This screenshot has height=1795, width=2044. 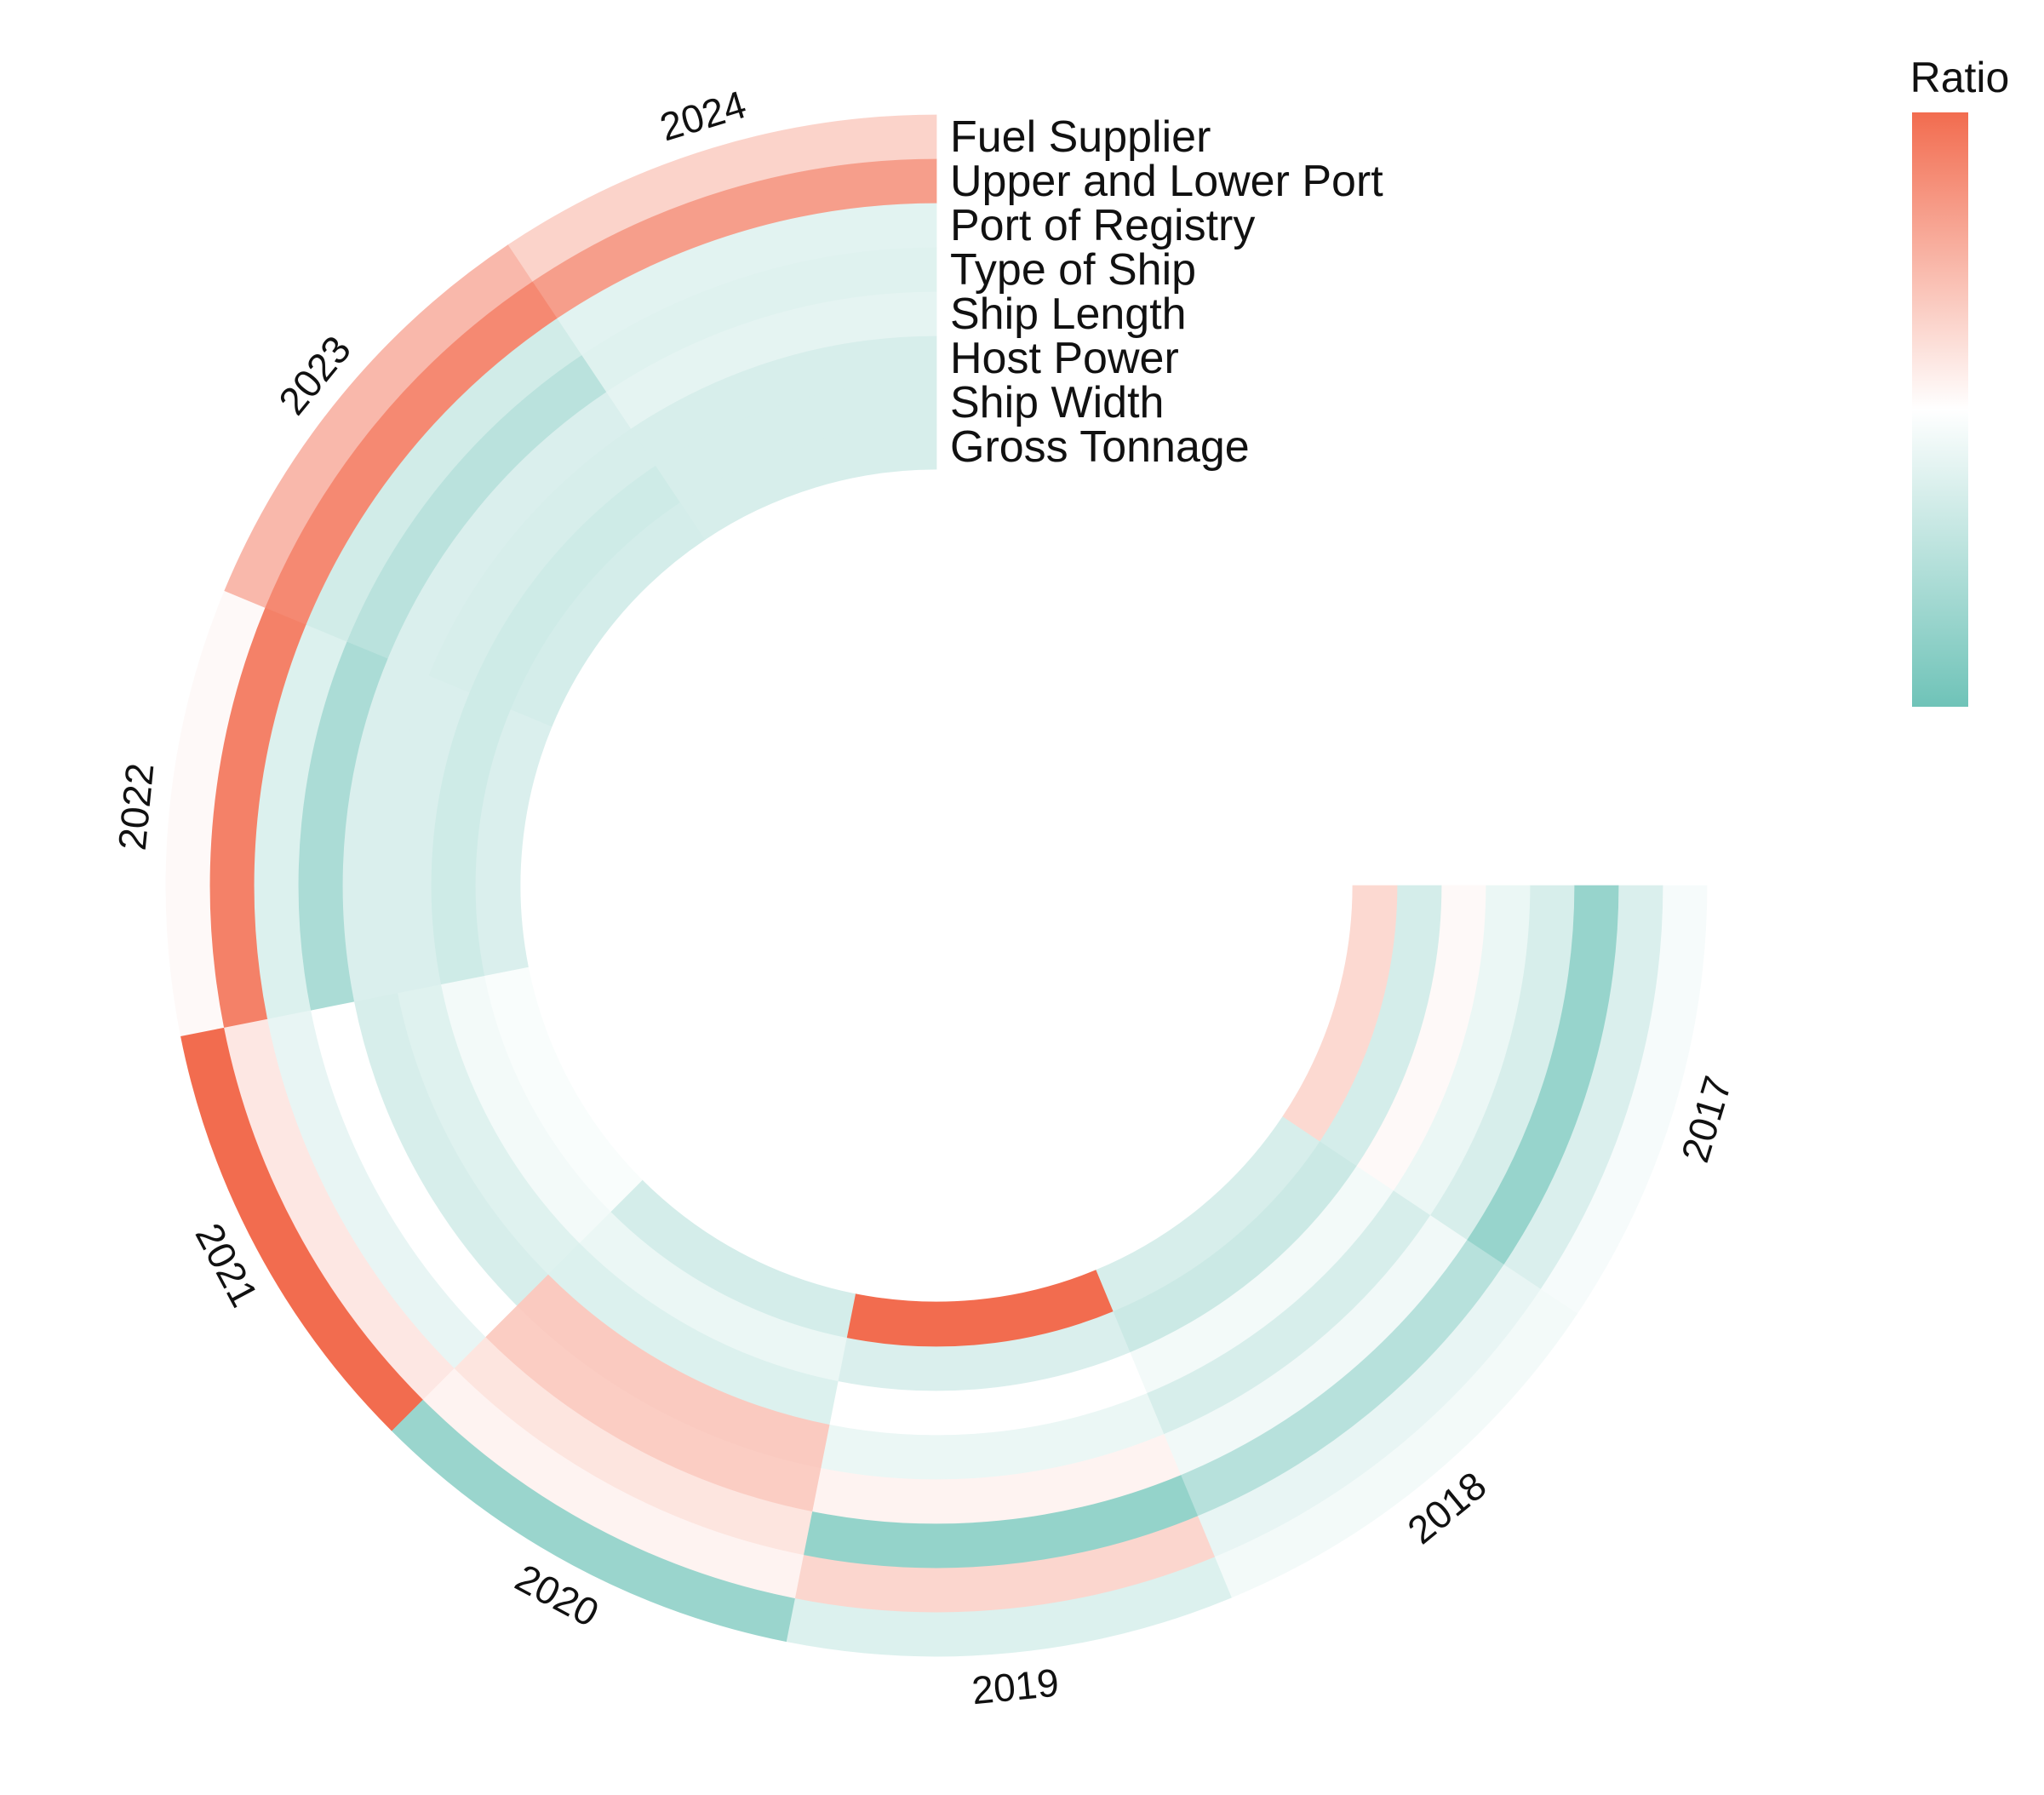 I want to click on year-label: 2017, so click(x=1706, y=1119).